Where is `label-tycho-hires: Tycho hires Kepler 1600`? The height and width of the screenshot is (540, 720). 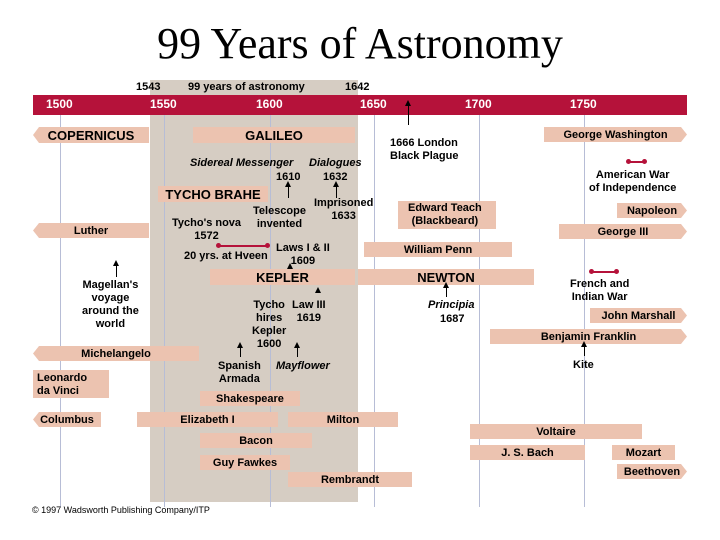
label-tycho-hires: Tycho hires Kepler 1600 is located at coordinates (269, 324).